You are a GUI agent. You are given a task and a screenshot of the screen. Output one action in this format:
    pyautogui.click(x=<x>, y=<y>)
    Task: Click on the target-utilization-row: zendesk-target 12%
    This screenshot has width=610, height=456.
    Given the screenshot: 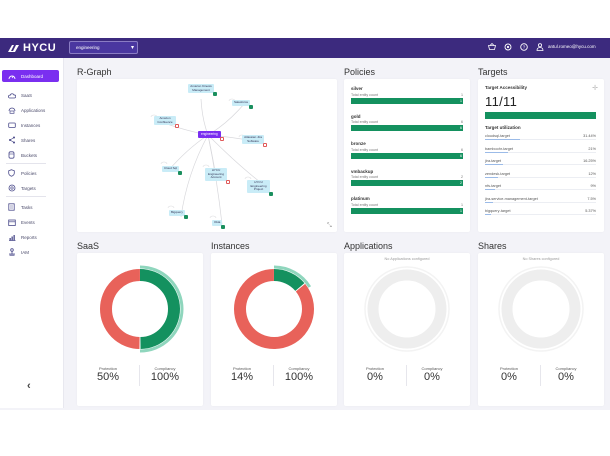 What is the action you would take?
    pyautogui.click(x=540, y=175)
    